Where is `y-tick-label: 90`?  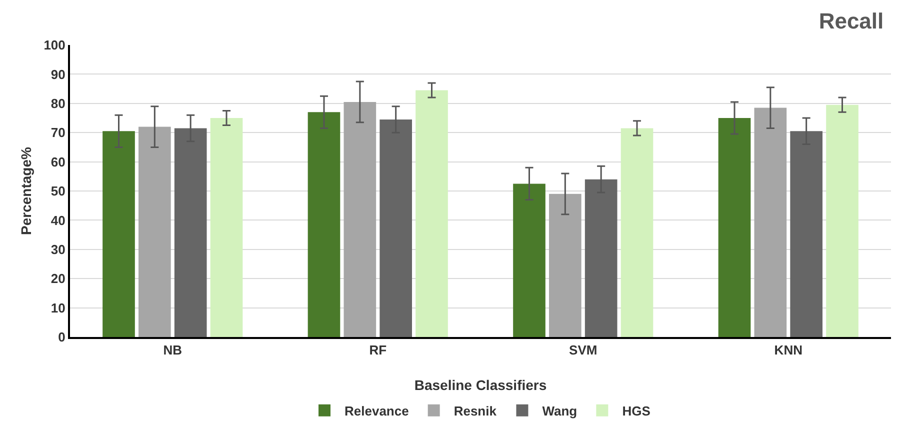
y-tick-label: 90 is located at coordinates (58, 74).